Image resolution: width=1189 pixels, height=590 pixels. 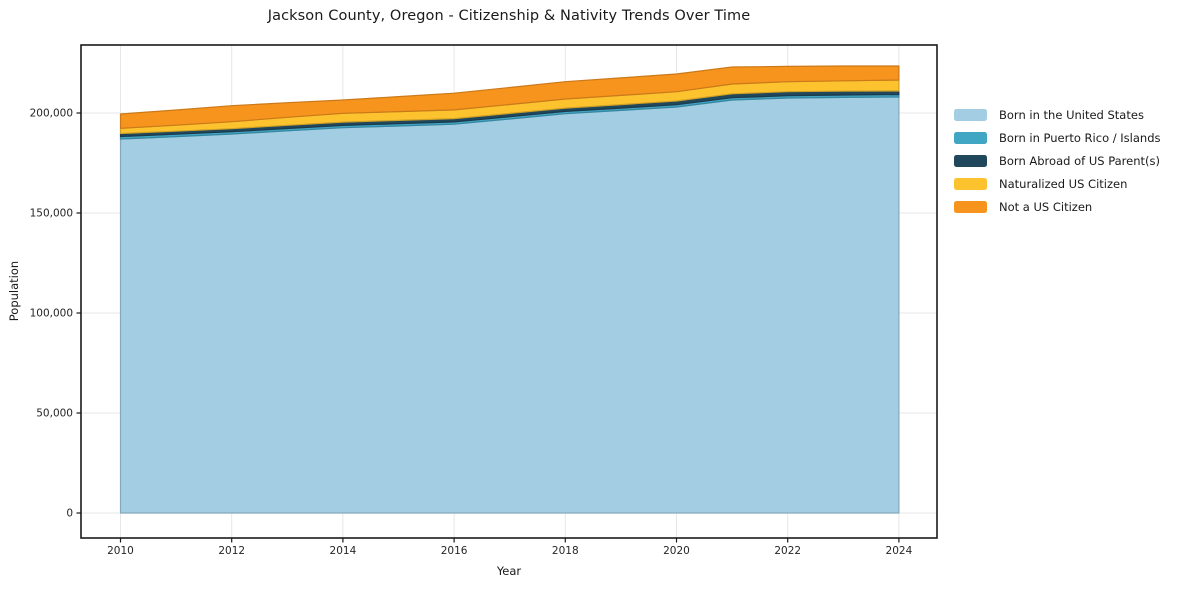 What do you see at coordinates (51, 114) in the screenshot?
I see `y-tick-label-200,000: 200,000` at bounding box center [51, 114].